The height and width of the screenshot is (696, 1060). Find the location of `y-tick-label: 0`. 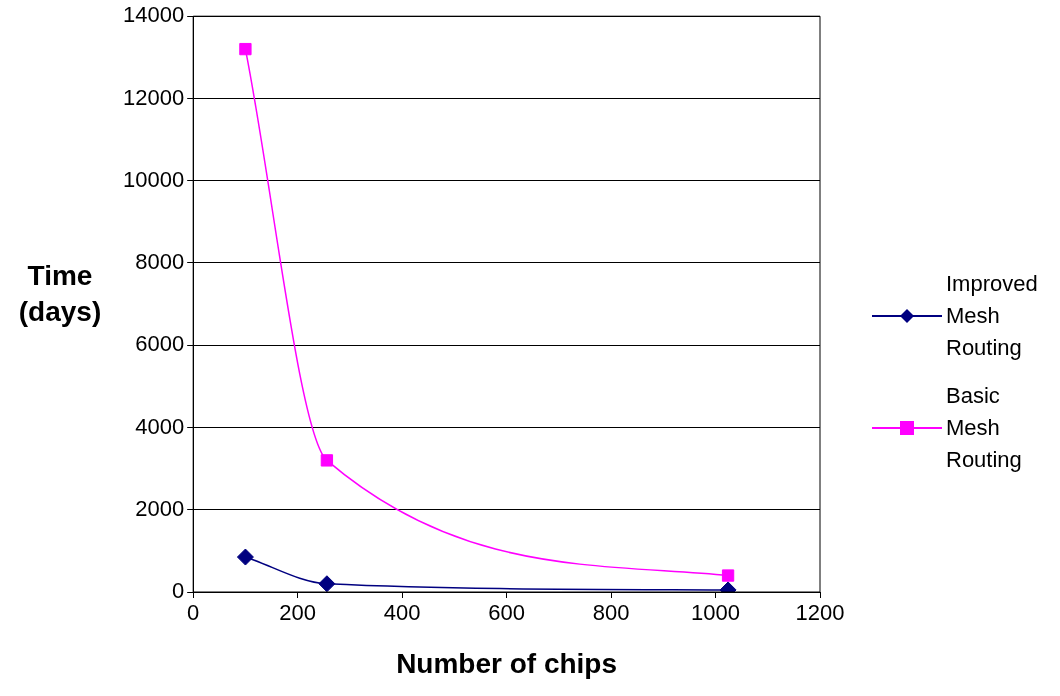

y-tick-label: 0 is located at coordinates (178, 591).